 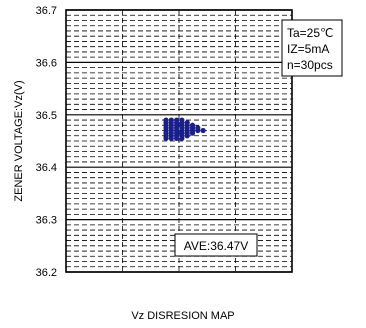 What do you see at coordinates (46, 11) in the screenshot?
I see `y-tick-label: 36.7` at bounding box center [46, 11].